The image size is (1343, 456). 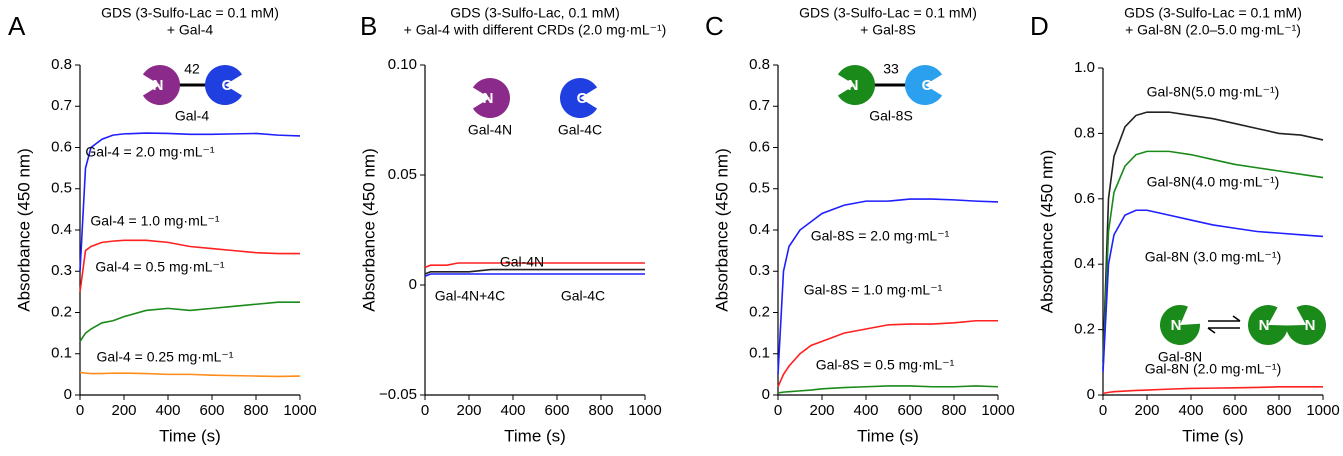 What do you see at coordinates (154, 221) in the screenshot?
I see `series-label: Gal-4 = 1.0 mg·mL⁻¹` at bounding box center [154, 221].